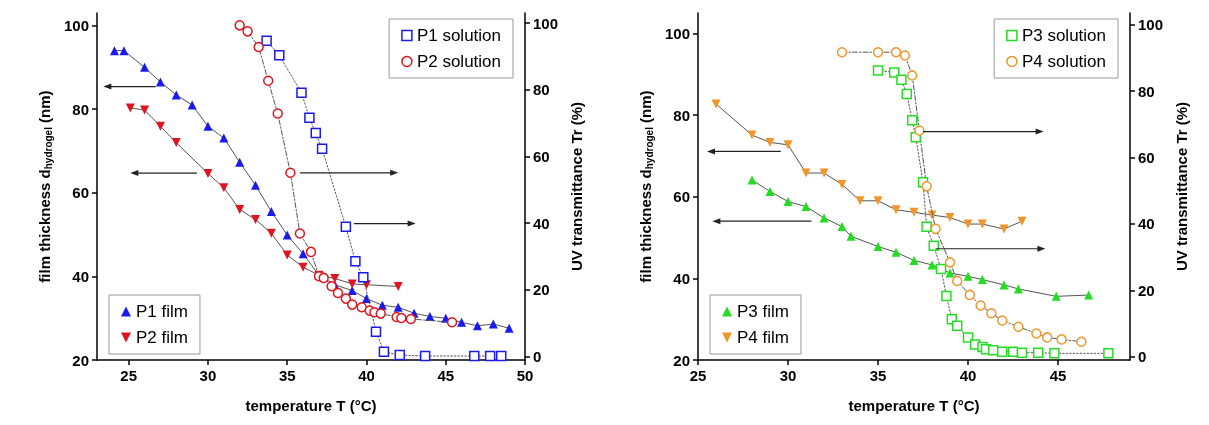 Image resolution: width=1209 pixels, height=425 pixels. What do you see at coordinates (459, 61) in the screenshot?
I see `legend-label: P2 solution` at bounding box center [459, 61].